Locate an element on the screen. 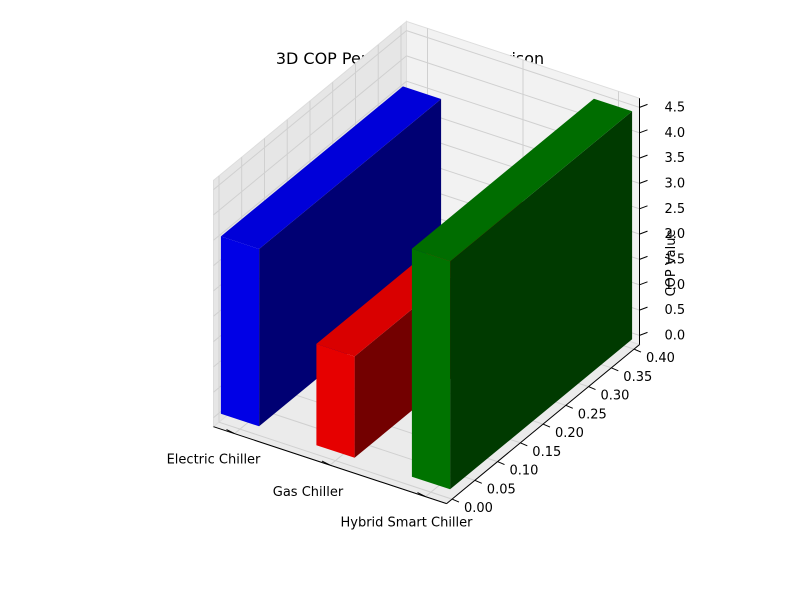  y-tick-label: 0.25 is located at coordinates (592, 414).